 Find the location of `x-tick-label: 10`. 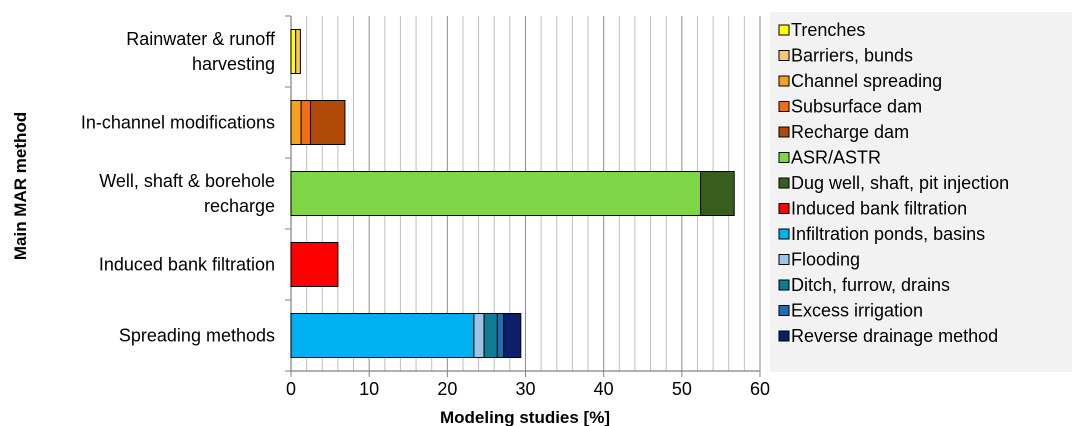

x-tick-label: 10 is located at coordinates (369, 389).